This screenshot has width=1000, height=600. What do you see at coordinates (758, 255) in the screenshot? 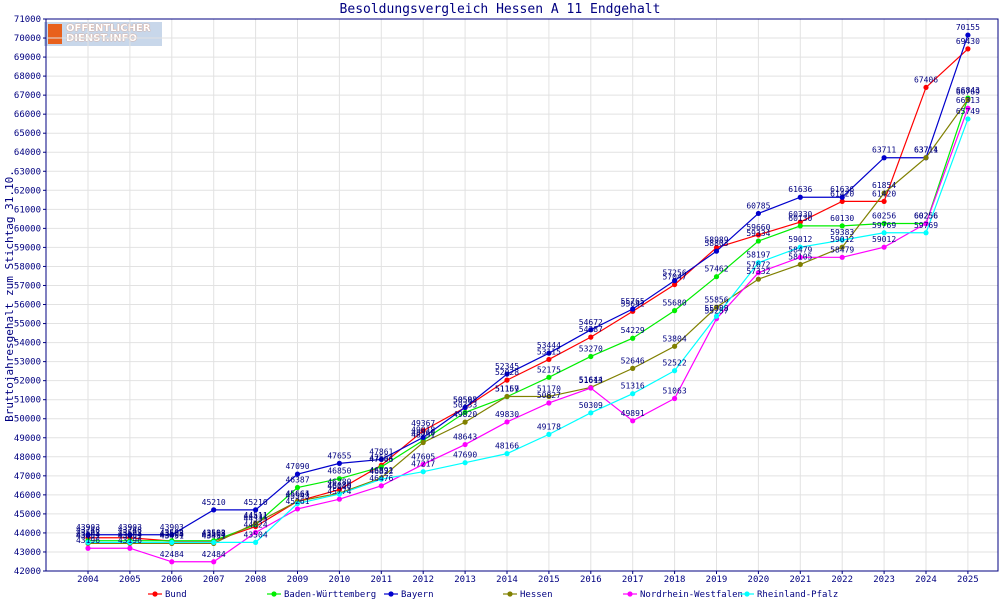
I see `data-label-rheinland-pfalz: 58197` at bounding box center [758, 255].